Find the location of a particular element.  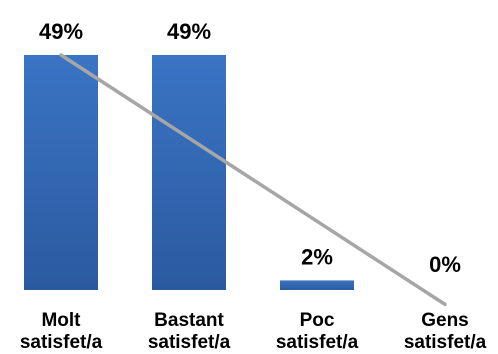

value-label-1: 49% is located at coordinates (189, 31).